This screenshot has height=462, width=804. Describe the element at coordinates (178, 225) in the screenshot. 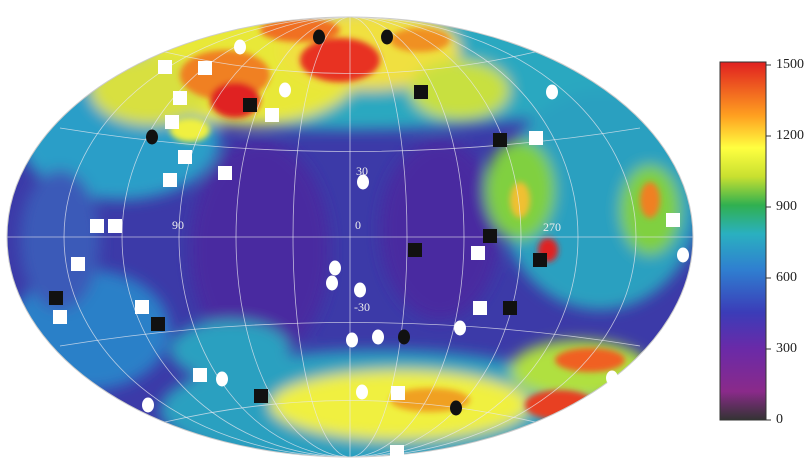

I see `longitude-label: 90` at that location.